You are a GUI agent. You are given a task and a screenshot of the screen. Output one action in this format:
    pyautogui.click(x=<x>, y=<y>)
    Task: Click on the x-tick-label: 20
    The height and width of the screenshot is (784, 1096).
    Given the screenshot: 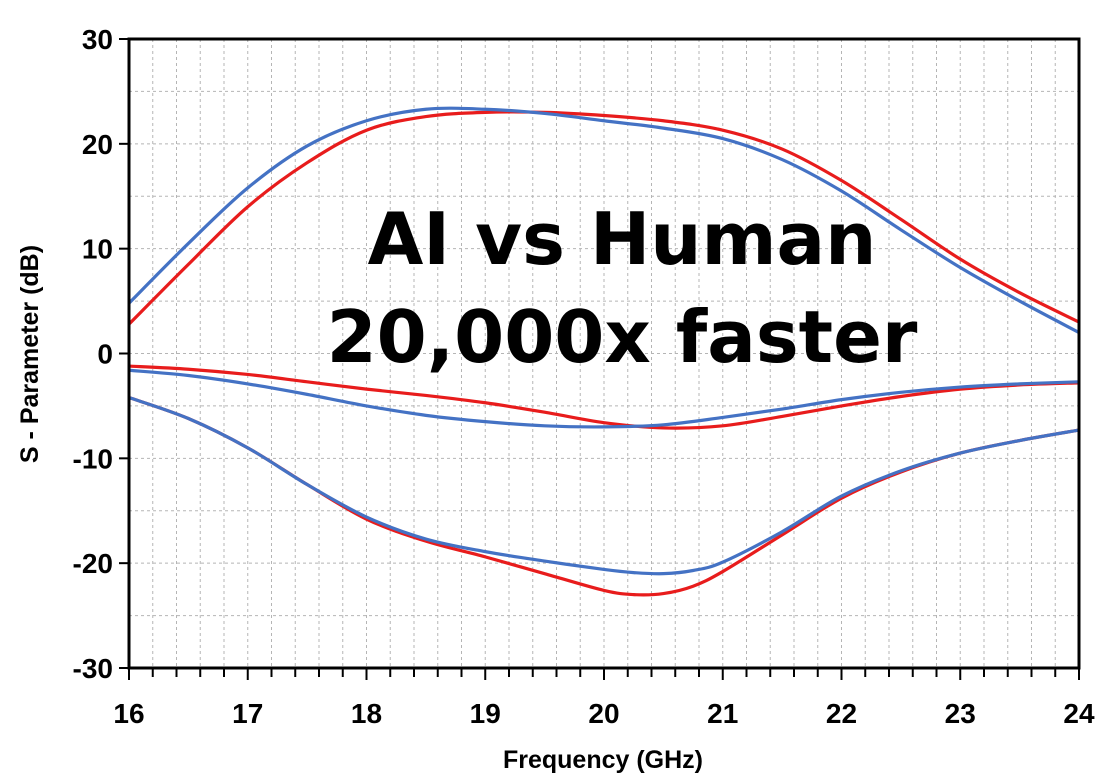 What is the action you would take?
    pyautogui.click(x=603, y=713)
    